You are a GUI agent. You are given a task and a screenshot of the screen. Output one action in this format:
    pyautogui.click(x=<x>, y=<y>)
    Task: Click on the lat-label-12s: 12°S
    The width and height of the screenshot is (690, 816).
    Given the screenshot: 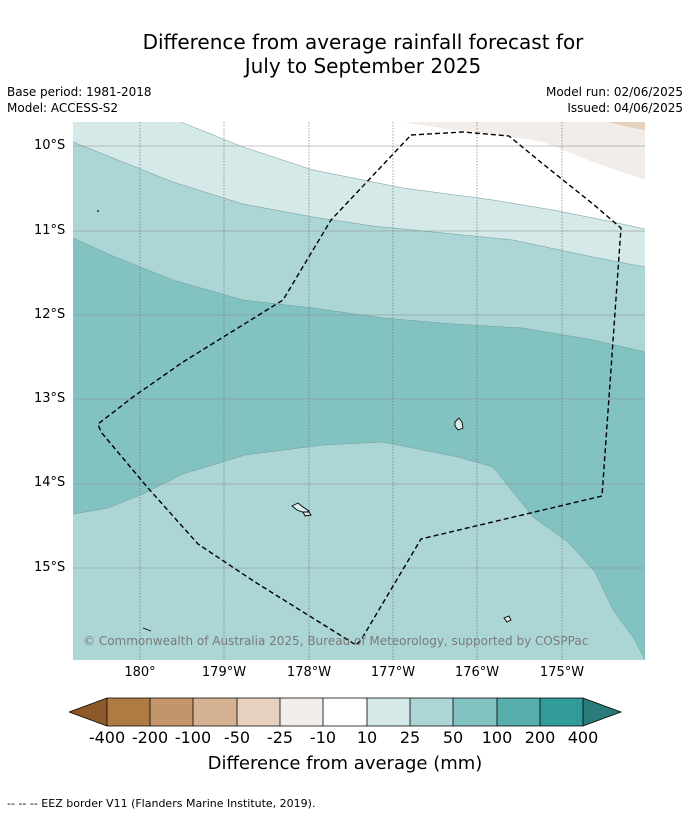 What is the action you would take?
    pyautogui.click(x=50, y=314)
    